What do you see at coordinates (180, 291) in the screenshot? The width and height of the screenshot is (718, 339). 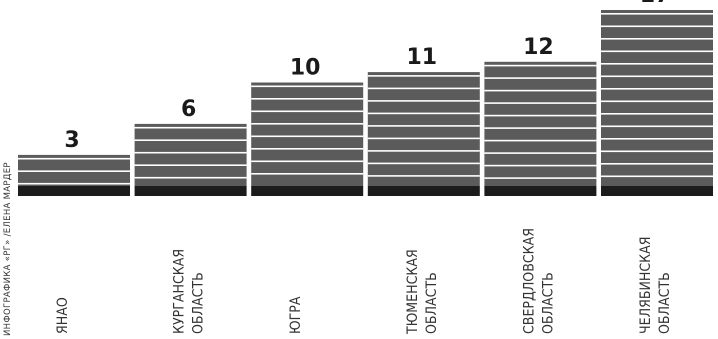 I see `category-label-line: КУРГАНСКАЯ` at bounding box center [180, 291].